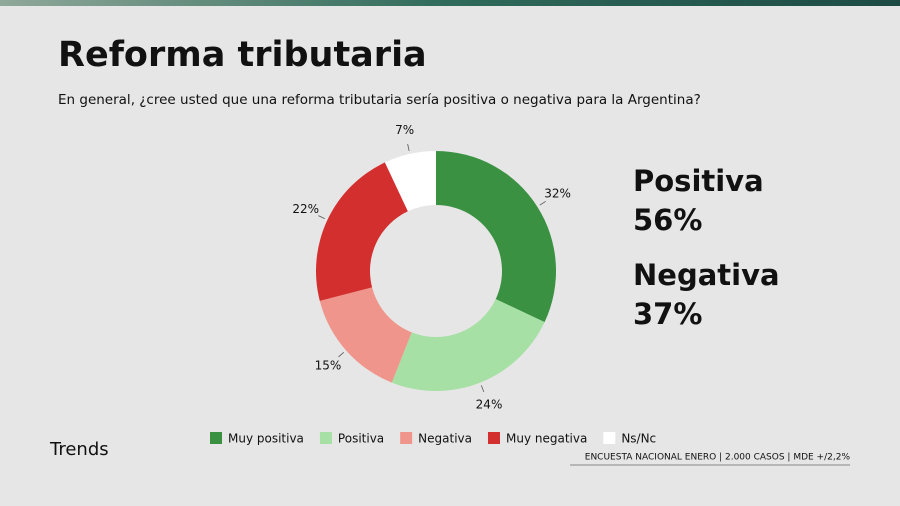  What do you see at coordinates (557, 193) in the screenshot?
I see `data-label: 32%` at bounding box center [557, 193].